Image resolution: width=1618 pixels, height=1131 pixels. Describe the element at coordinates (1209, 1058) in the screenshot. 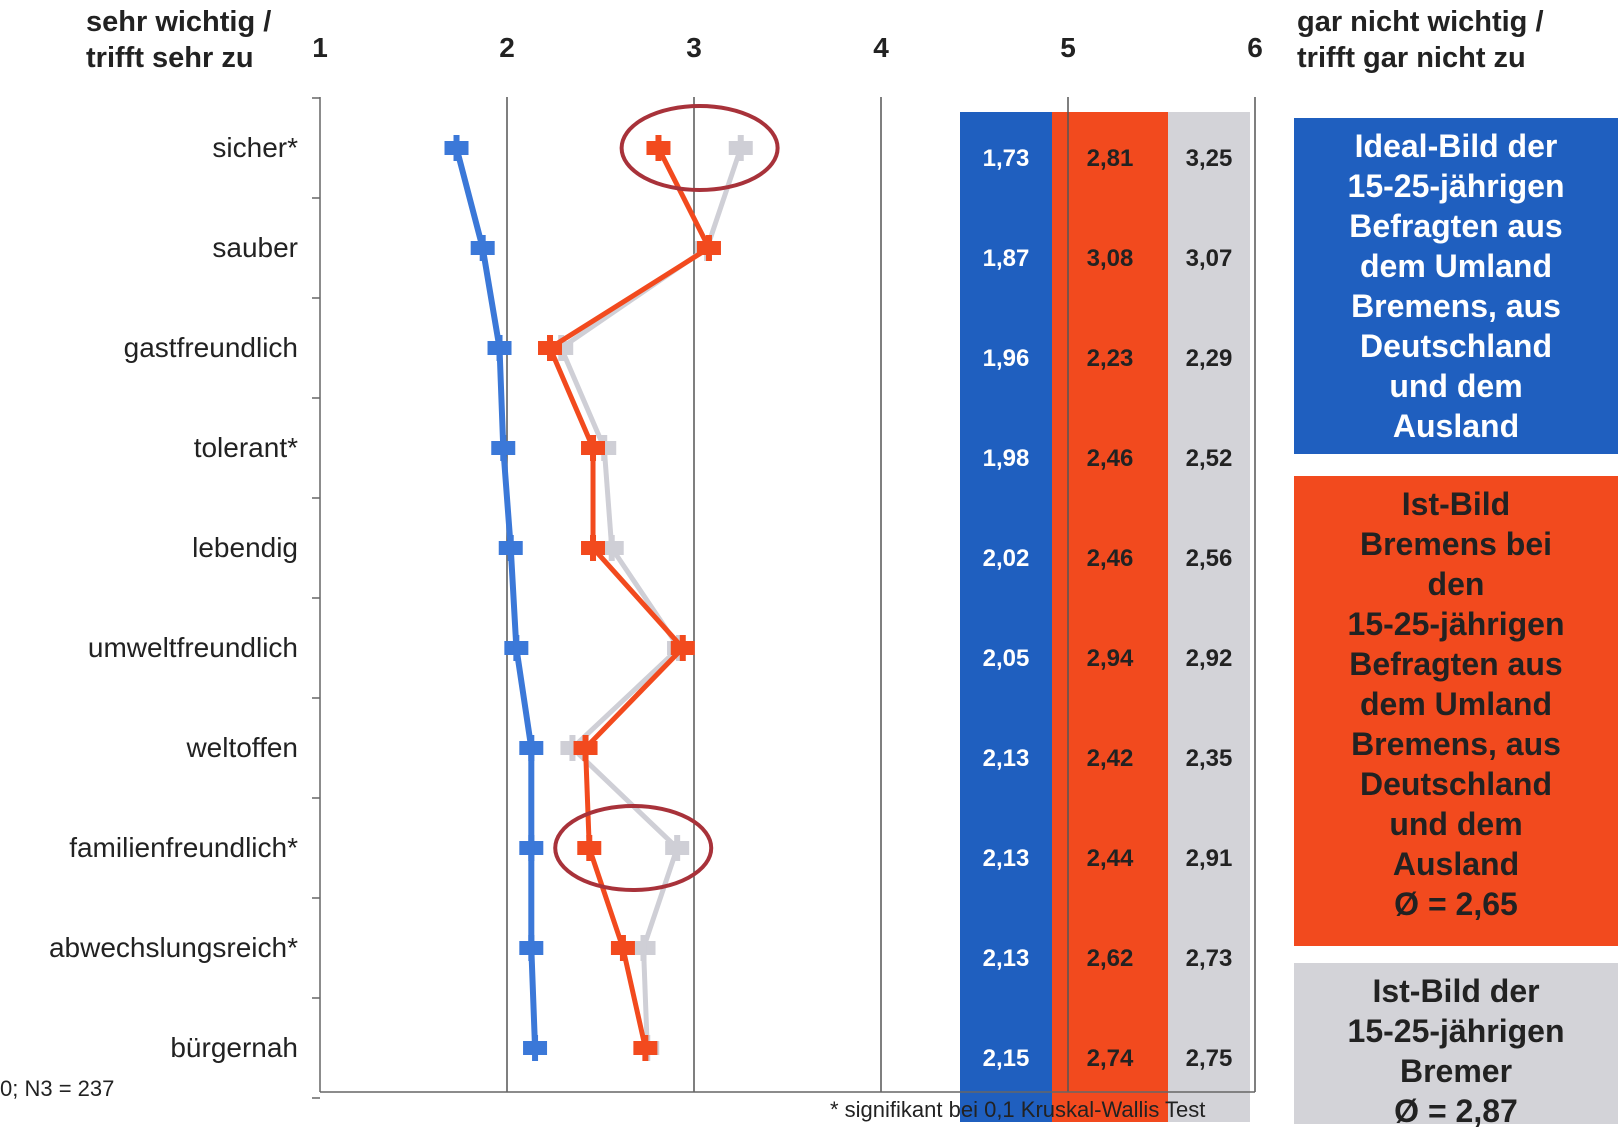

I see `value-label: 2,75` at that location.